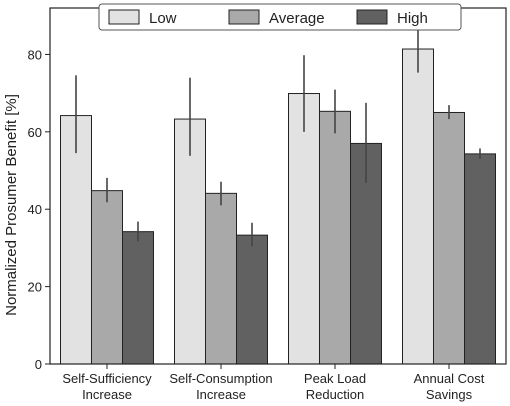 The height and width of the screenshot is (406, 510). Describe the element at coordinates (412, 18) in the screenshot. I see `legend-label-high: High` at that location.